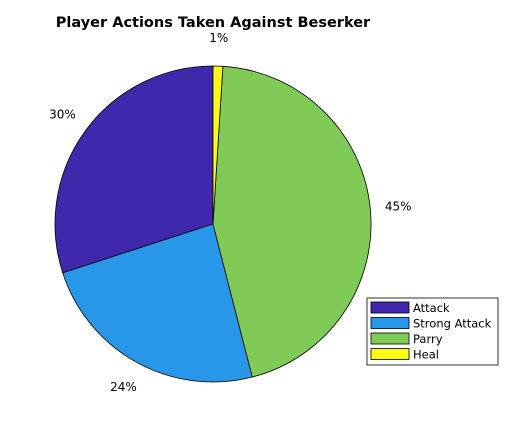  Describe the element at coordinates (134, 169) in the screenshot. I see `pie-slice-attack` at that location.